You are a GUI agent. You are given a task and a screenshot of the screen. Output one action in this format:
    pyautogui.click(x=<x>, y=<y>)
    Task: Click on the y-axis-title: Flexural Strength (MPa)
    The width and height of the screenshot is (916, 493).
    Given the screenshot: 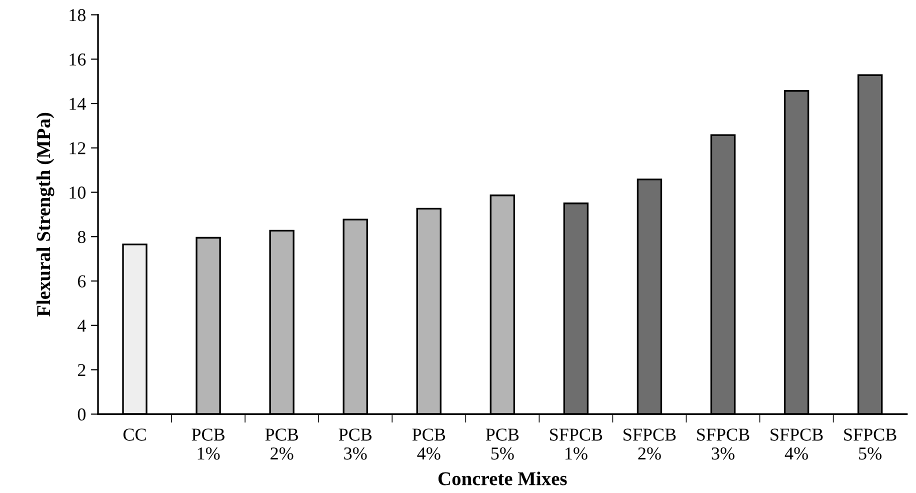 What is the action you would take?
    pyautogui.click(x=45, y=214)
    